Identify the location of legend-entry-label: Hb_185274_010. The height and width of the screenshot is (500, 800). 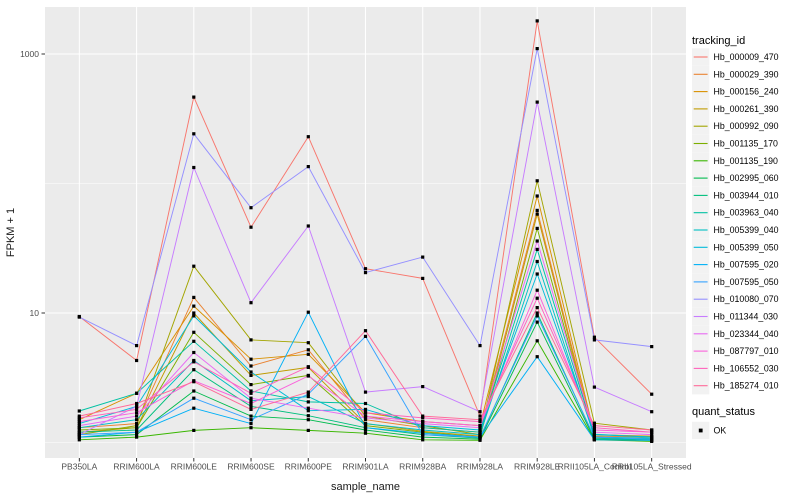
(746, 386).